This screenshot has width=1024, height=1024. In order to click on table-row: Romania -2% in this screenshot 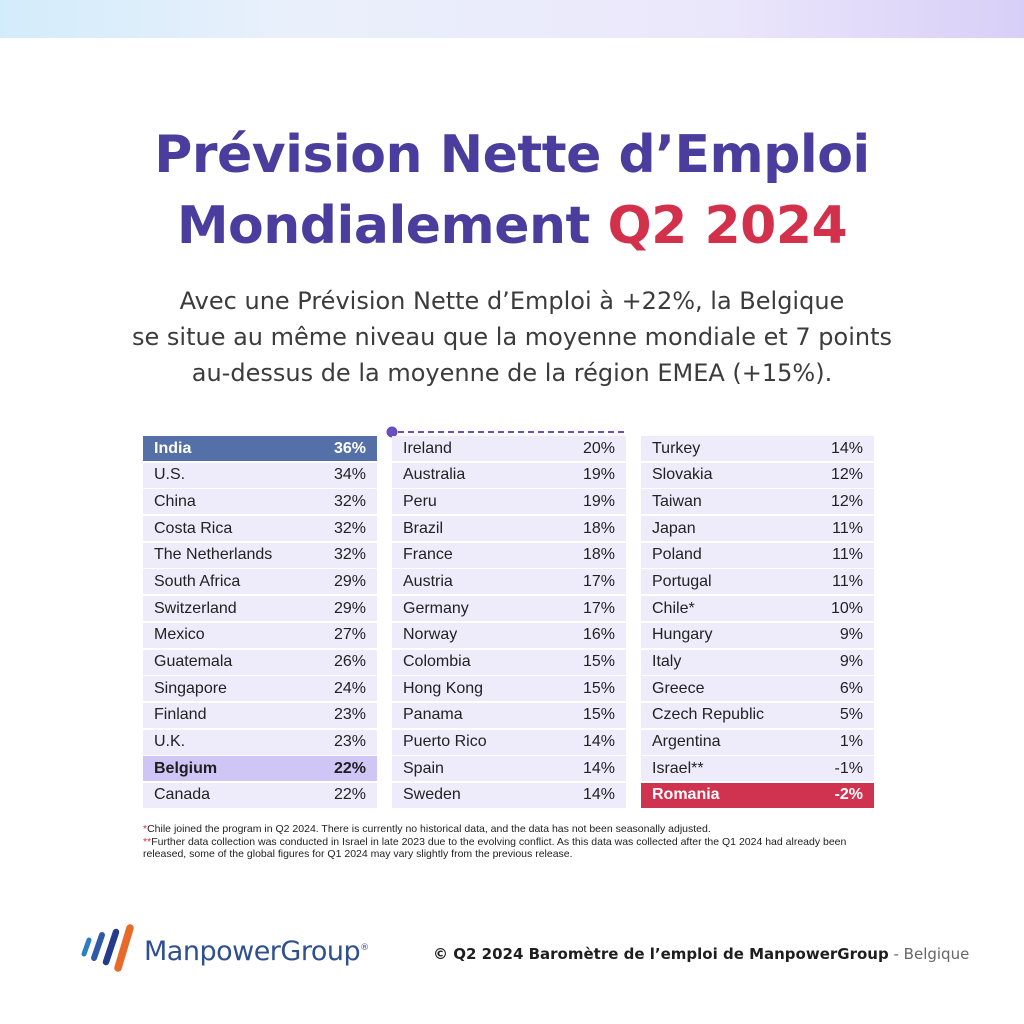, I will do `click(757, 795)`.